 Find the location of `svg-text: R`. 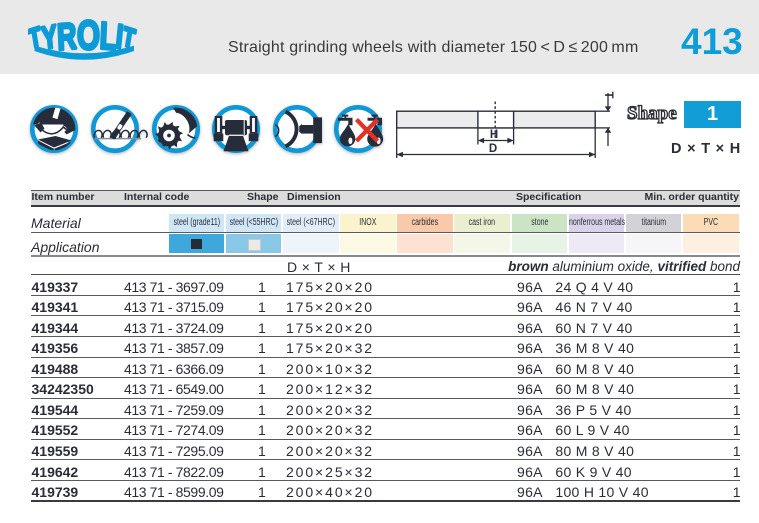

svg-text: R is located at coordinates (66, 37).